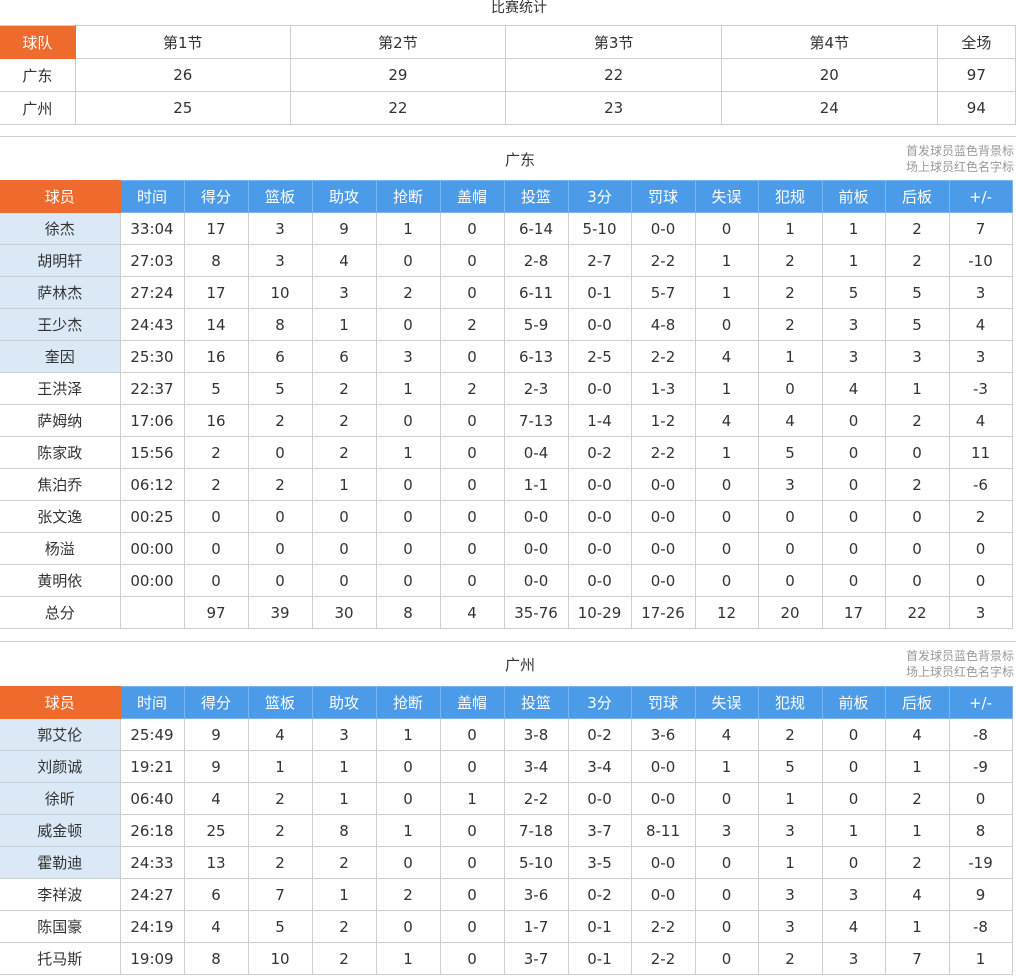 The width and height of the screenshot is (1016, 979). Describe the element at coordinates (152, 484) in the screenshot. I see `stat-time: 06:12` at that location.